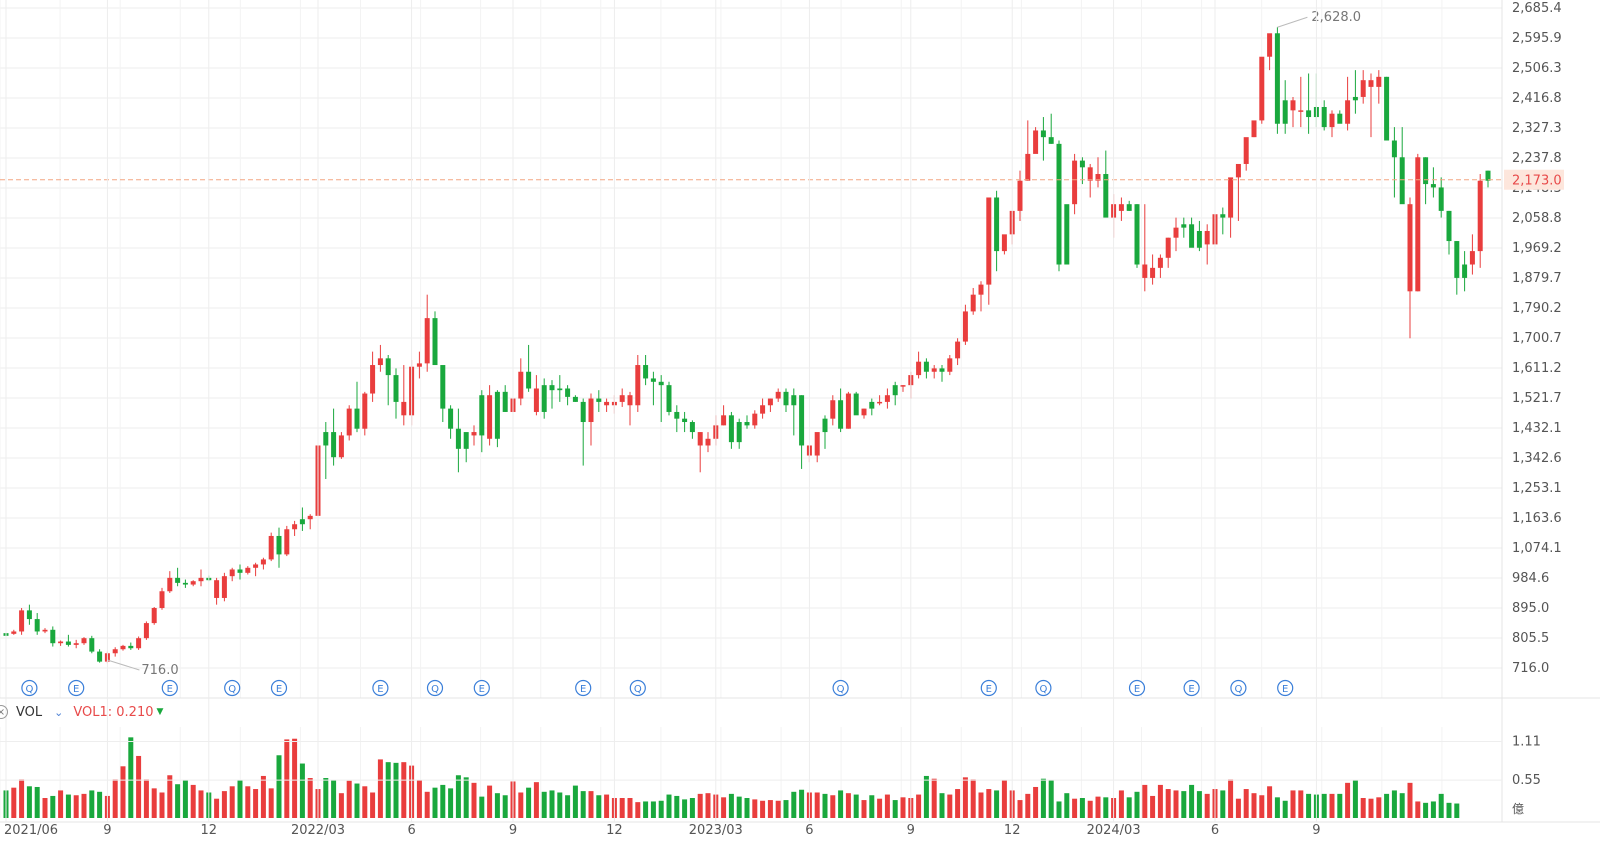 The width and height of the screenshot is (1600, 857). Describe the element at coordinates (31, 830) in the screenshot. I see `x-tick-label: 2021/06` at that location.